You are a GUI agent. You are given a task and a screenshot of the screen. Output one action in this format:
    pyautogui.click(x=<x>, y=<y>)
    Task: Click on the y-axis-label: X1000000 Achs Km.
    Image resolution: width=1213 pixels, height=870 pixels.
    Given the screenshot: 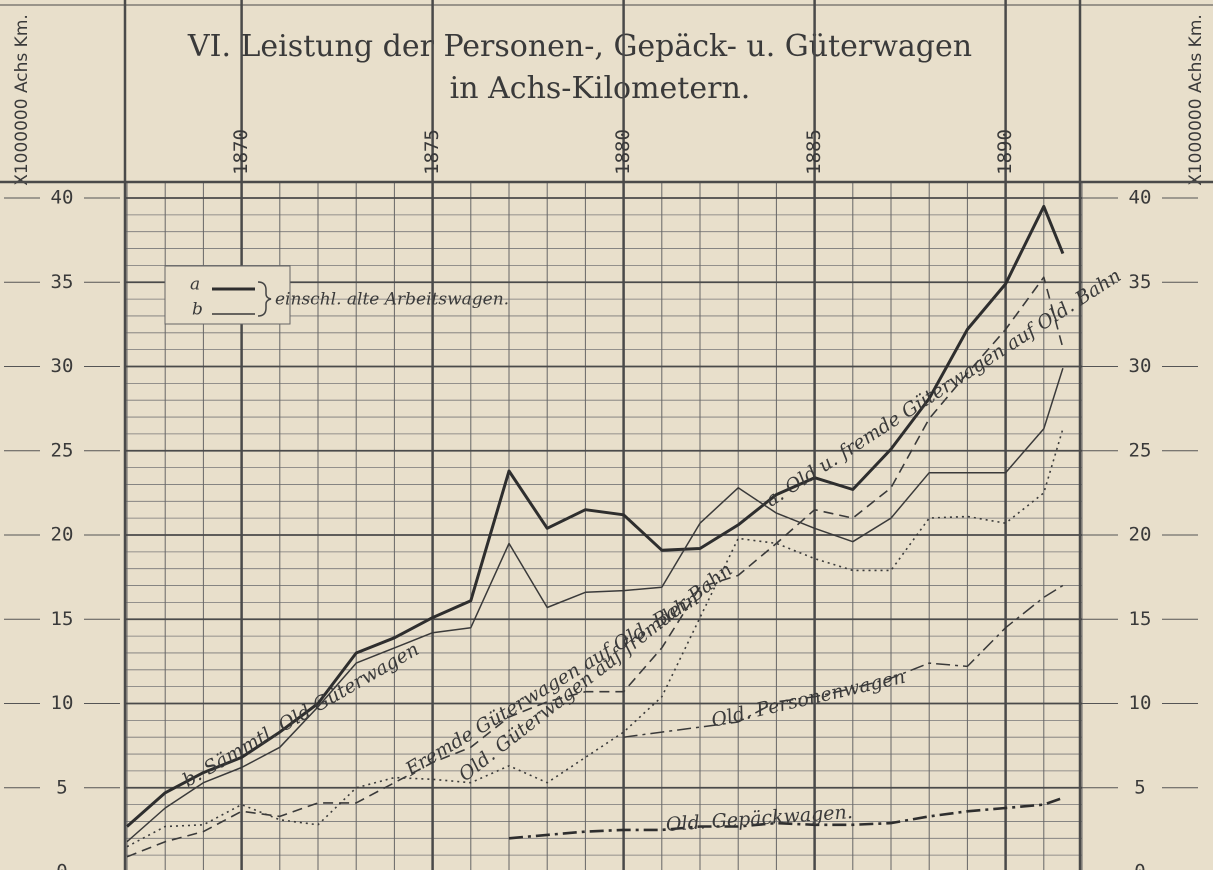 What is the action you would take?
    pyautogui.click(x=22, y=100)
    